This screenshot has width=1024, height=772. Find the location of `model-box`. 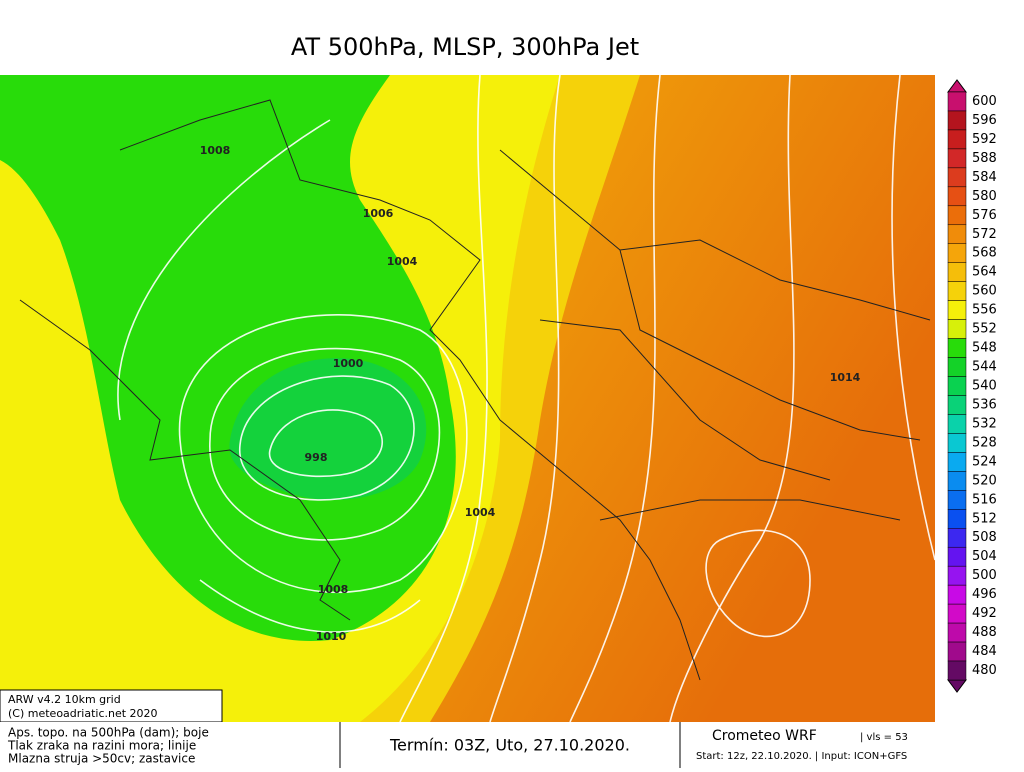

model-box is located at coordinates (111, 706).